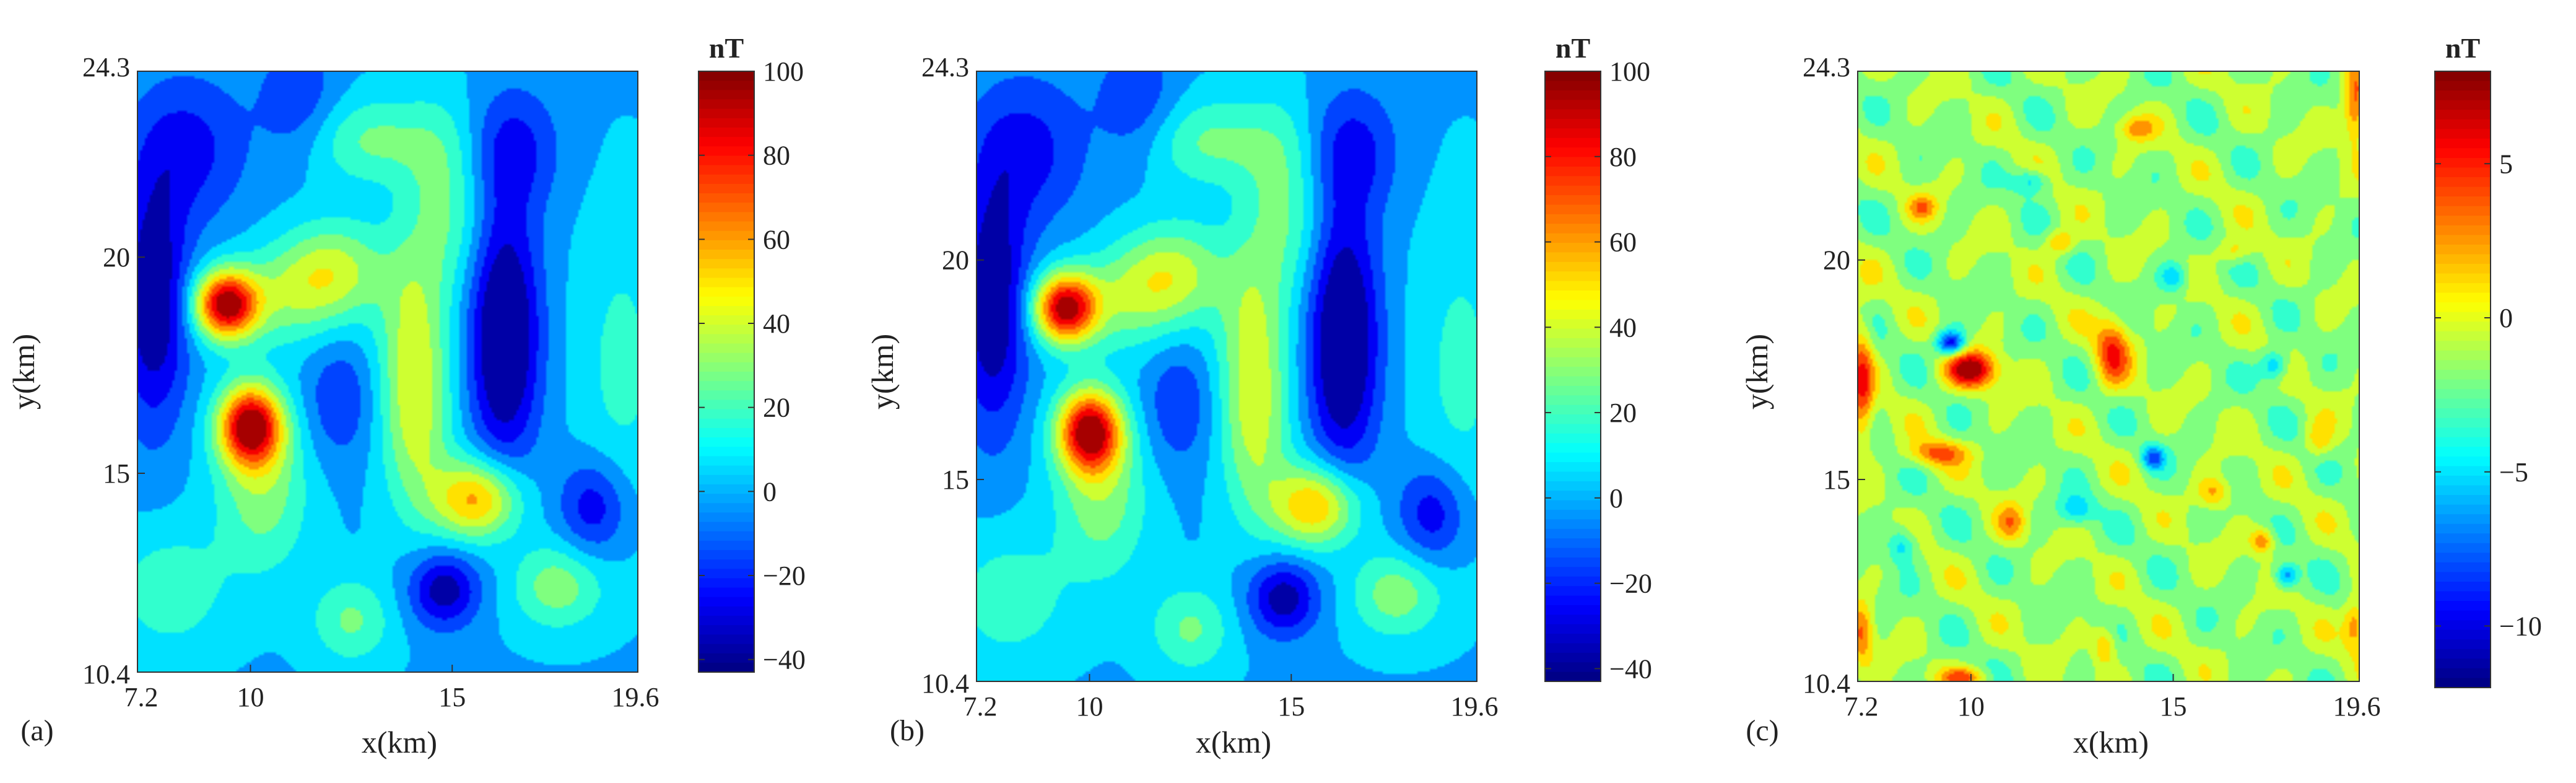 The height and width of the screenshot is (783, 2576). What do you see at coordinates (907, 730) in the screenshot?
I see `panel-label: (b)` at bounding box center [907, 730].